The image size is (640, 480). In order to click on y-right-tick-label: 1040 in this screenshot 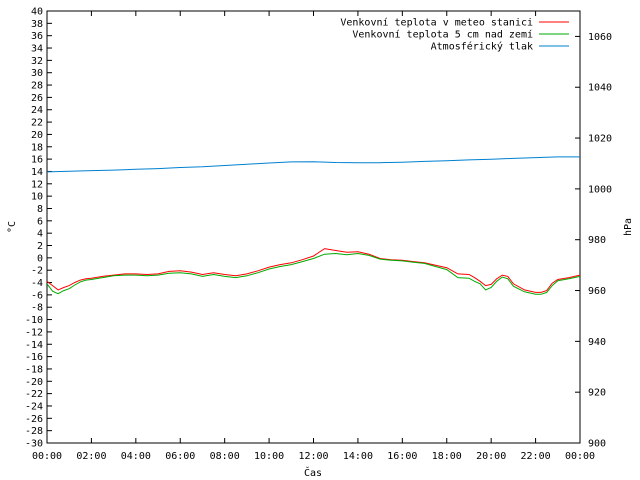, I will do `click(600, 88)`.